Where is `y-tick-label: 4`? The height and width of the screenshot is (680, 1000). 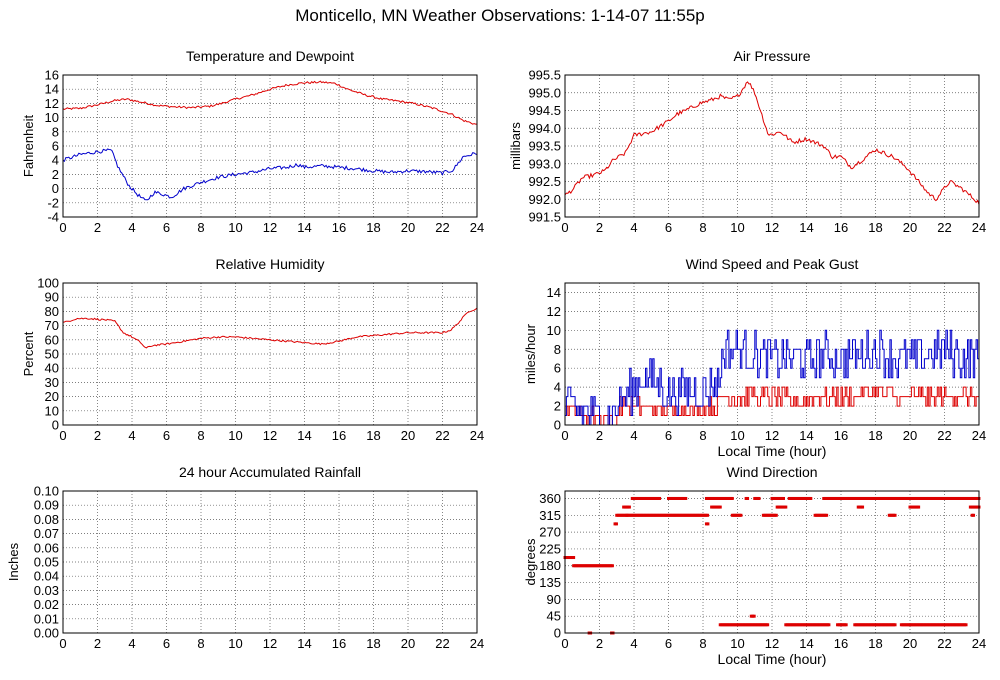 y-tick-label: 4 is located at coordinates (557, 387).